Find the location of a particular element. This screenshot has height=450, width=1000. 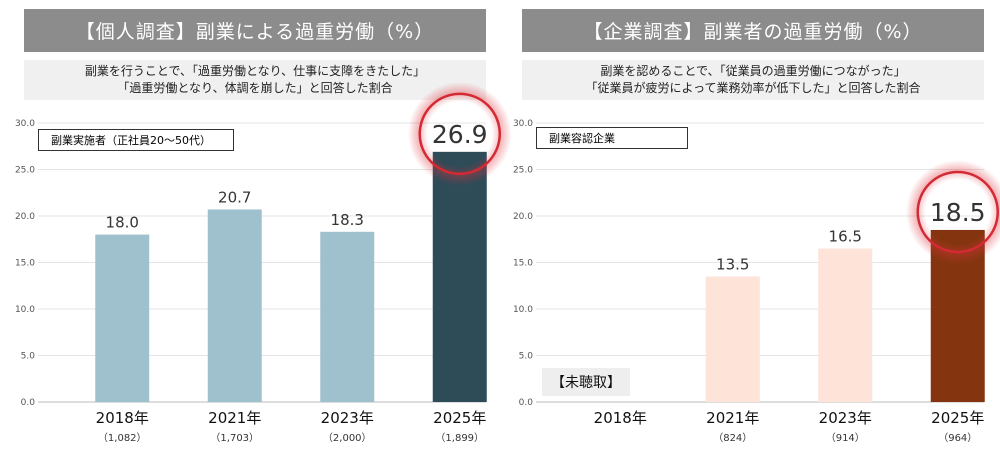

data-label: 13.5 is located at coordinates (732, 264).